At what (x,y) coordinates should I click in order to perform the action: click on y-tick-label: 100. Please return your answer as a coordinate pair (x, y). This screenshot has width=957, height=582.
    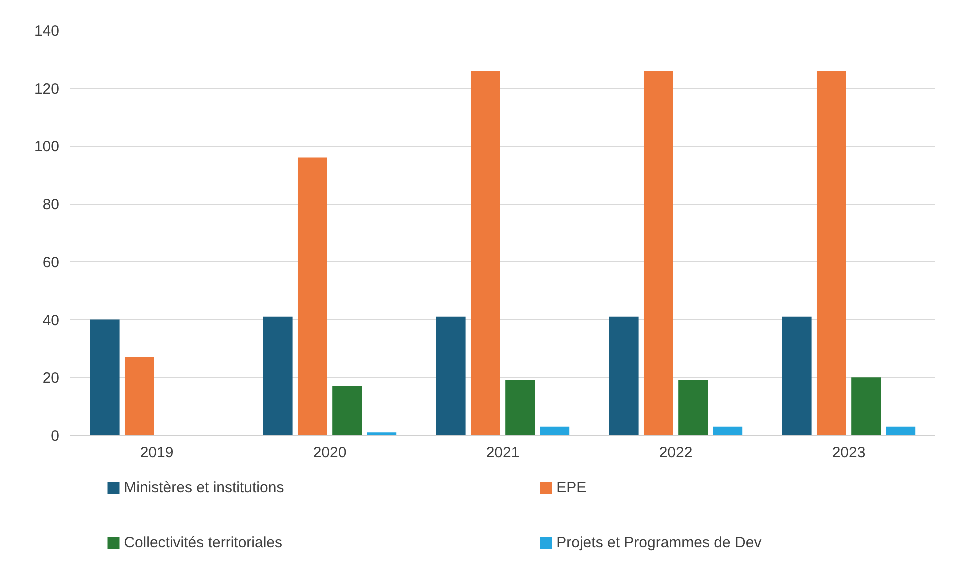
    Looking at the image, I should click on (47, 147).